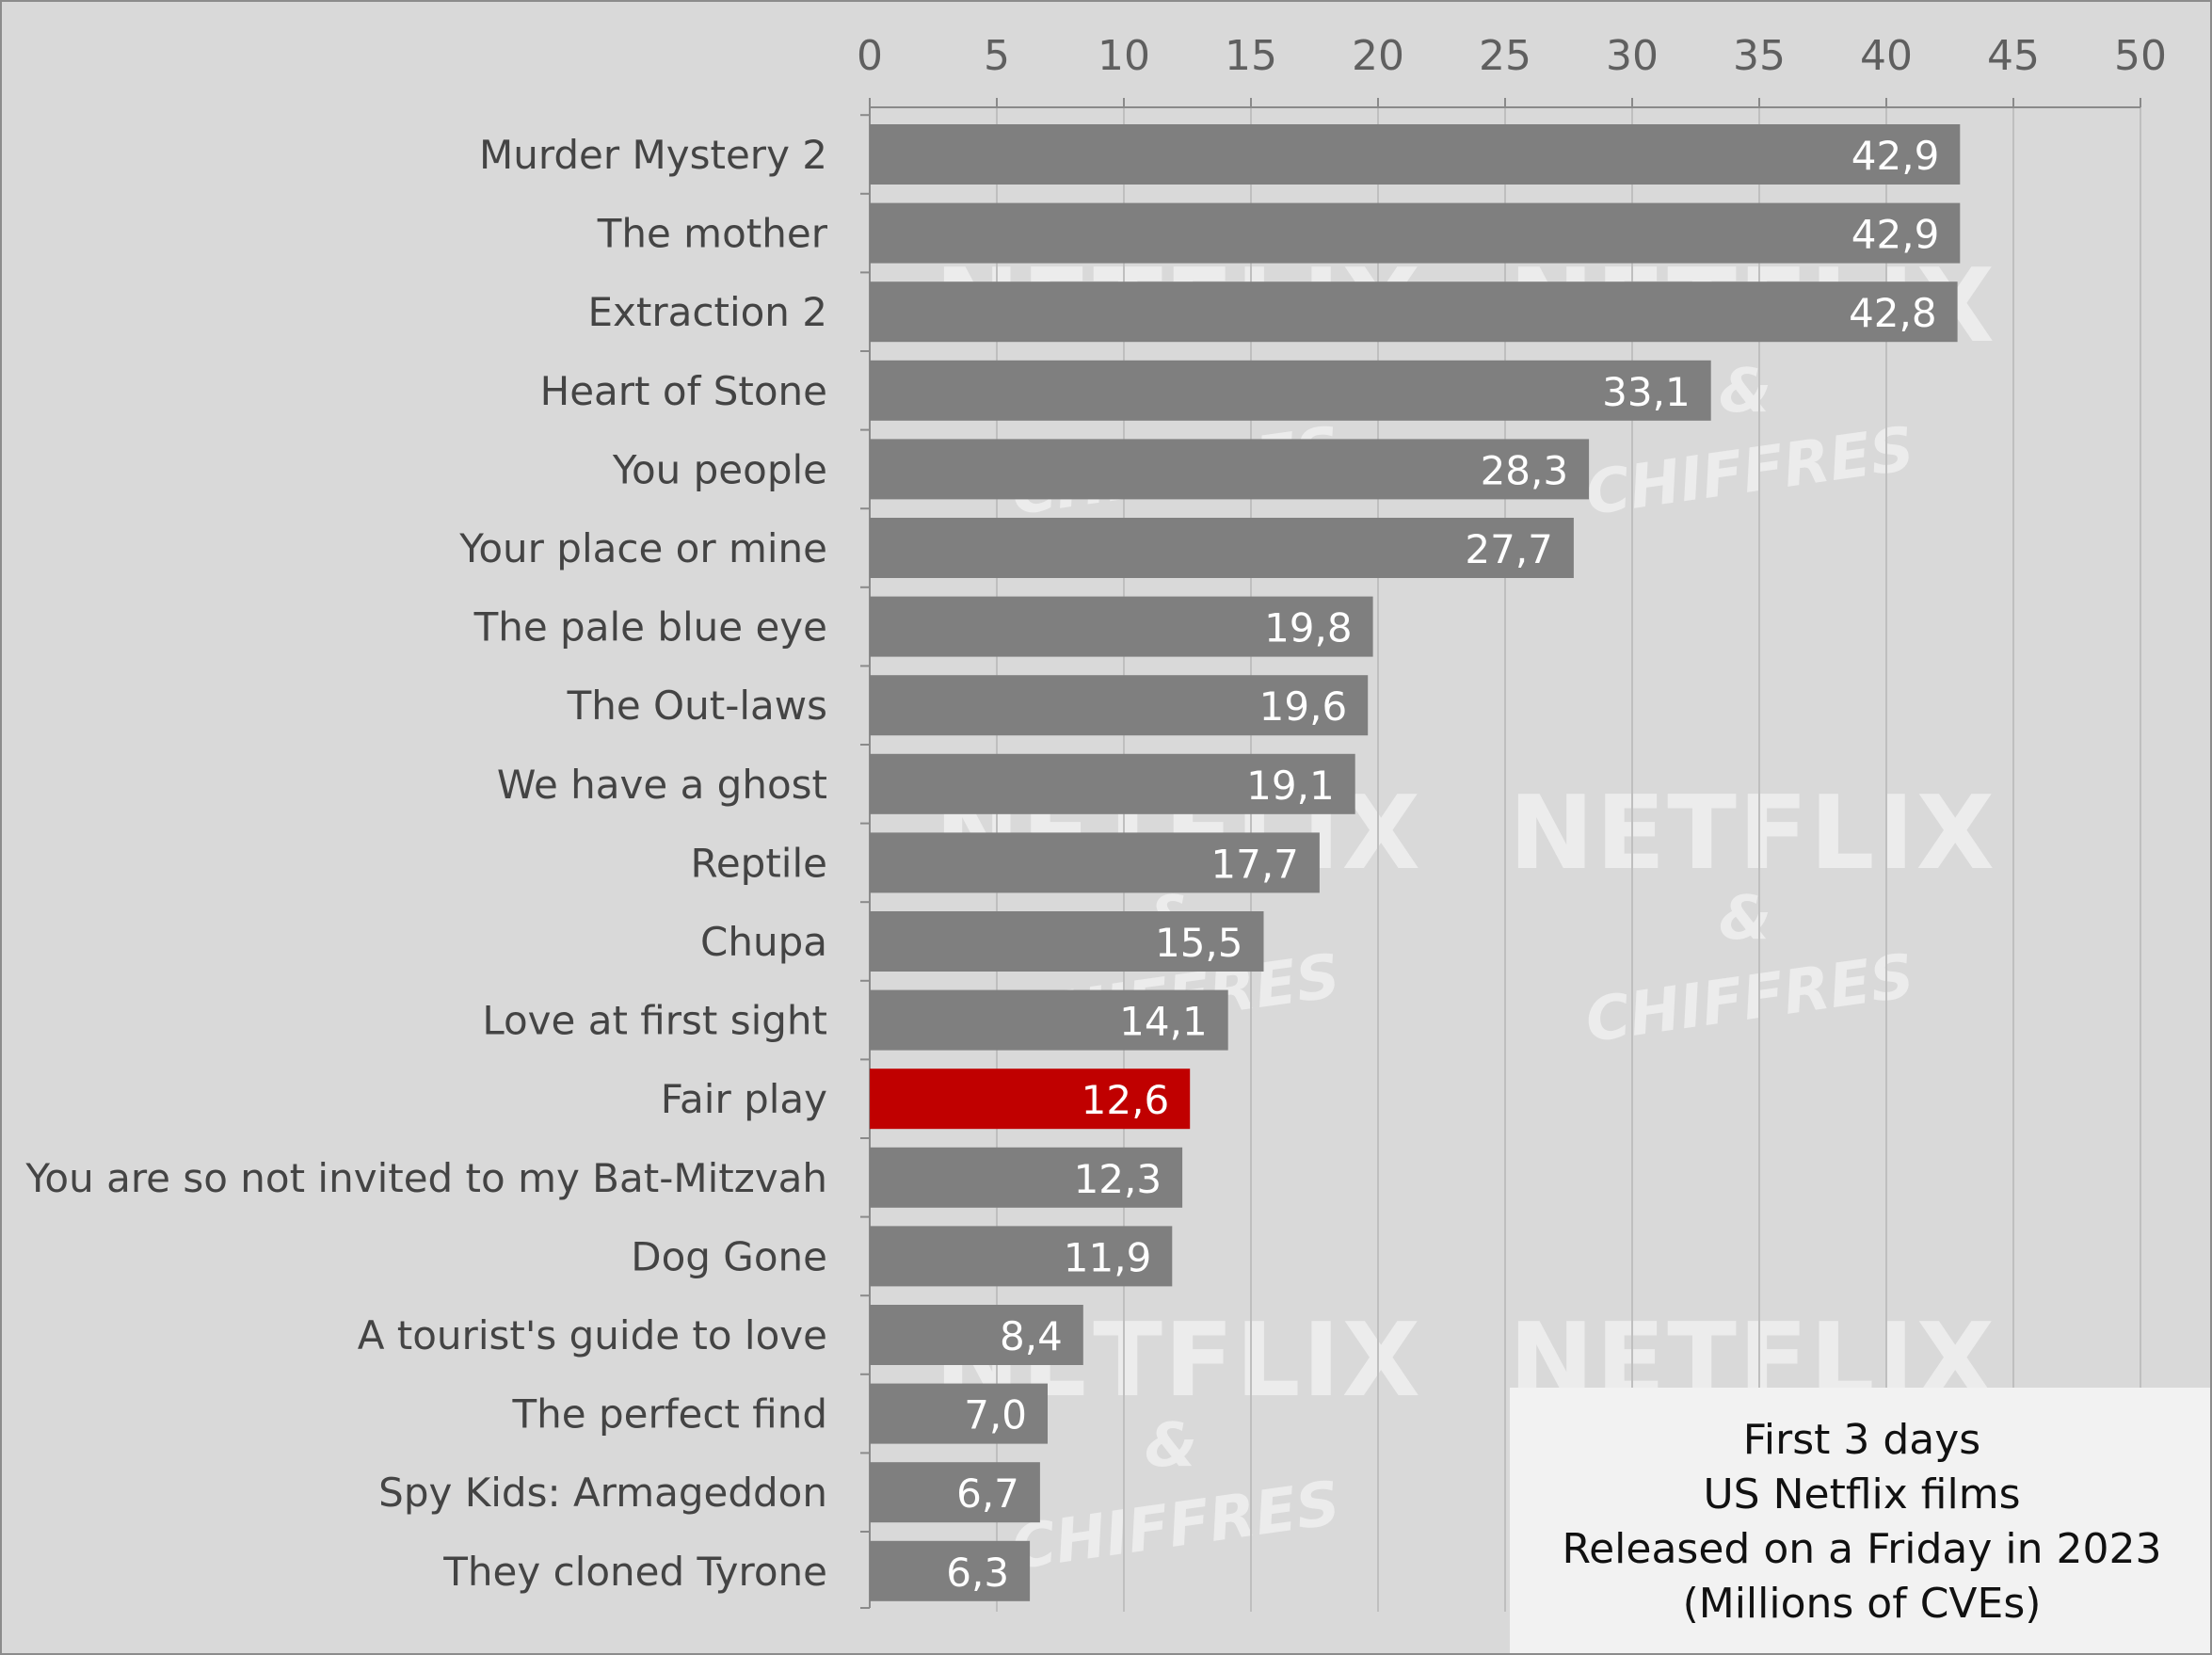 The width and height of the screenshot is (2212, 1655). I want to click on category-label: Reptile, so click(759, 863).